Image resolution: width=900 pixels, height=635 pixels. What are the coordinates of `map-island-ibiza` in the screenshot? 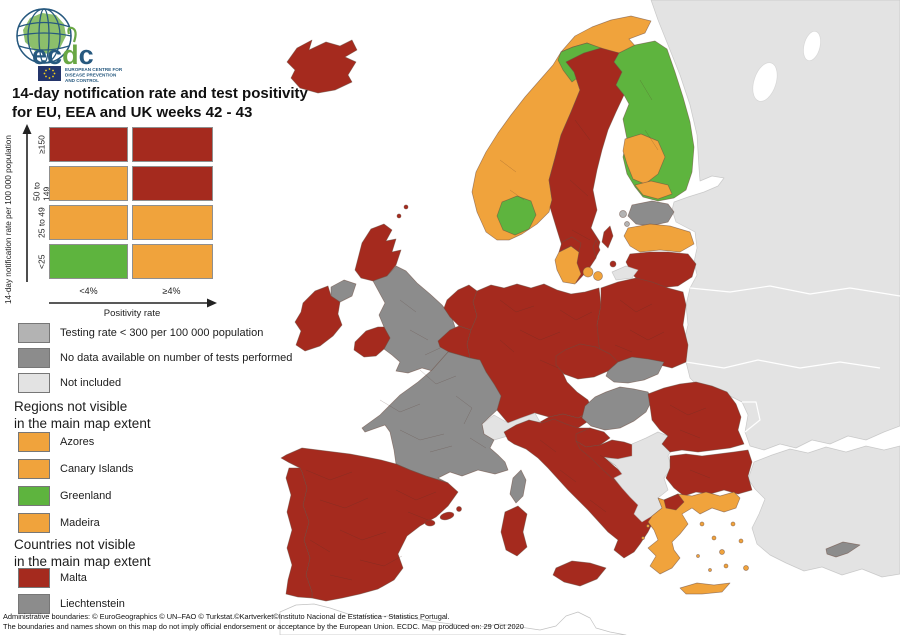 It's located at (430, 523).